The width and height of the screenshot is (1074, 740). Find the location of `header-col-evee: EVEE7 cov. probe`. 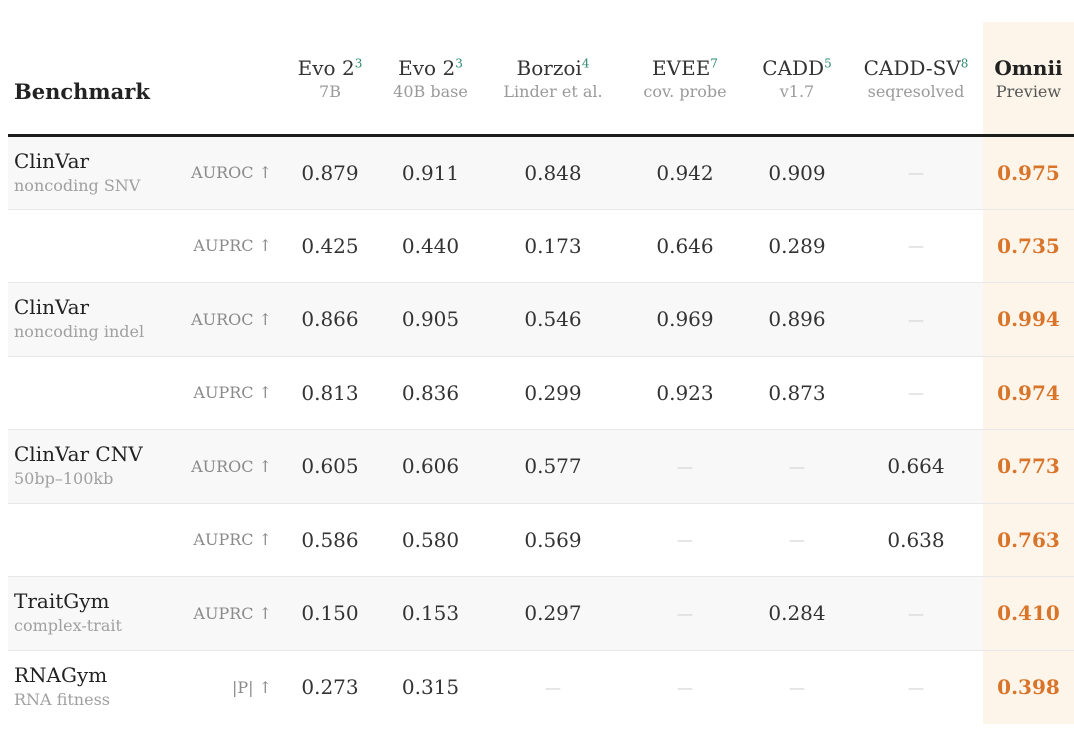

header-col-evee: EVEE7 cov. probe is located at coordinates (685, 79).